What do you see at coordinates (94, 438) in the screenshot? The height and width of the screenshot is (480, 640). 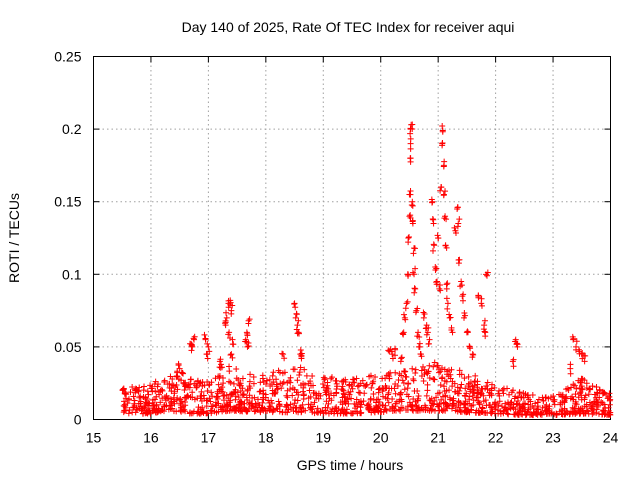 I see `x-tick-label: 15` at bounding box center [94, 438].